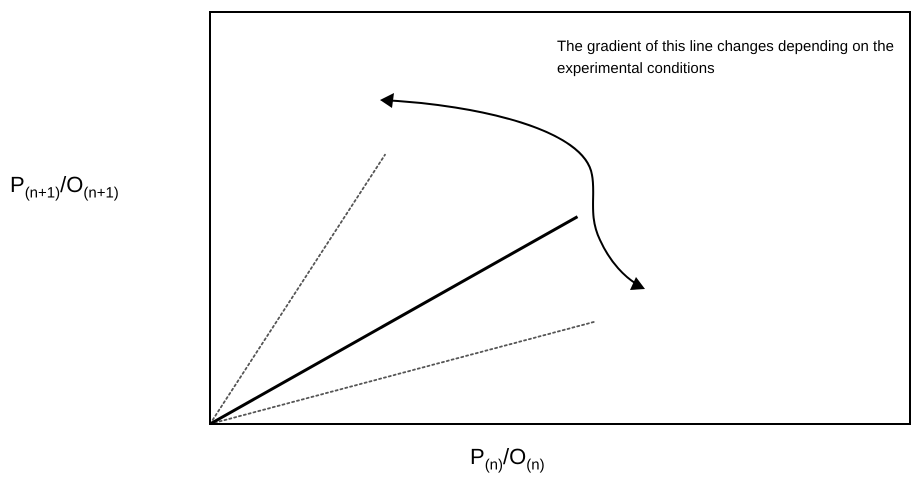 The width and height of the screenshot is (921, 488). I want to click on text: The gradient of this line changes depending on the experimental conditions, so click(726, 58).